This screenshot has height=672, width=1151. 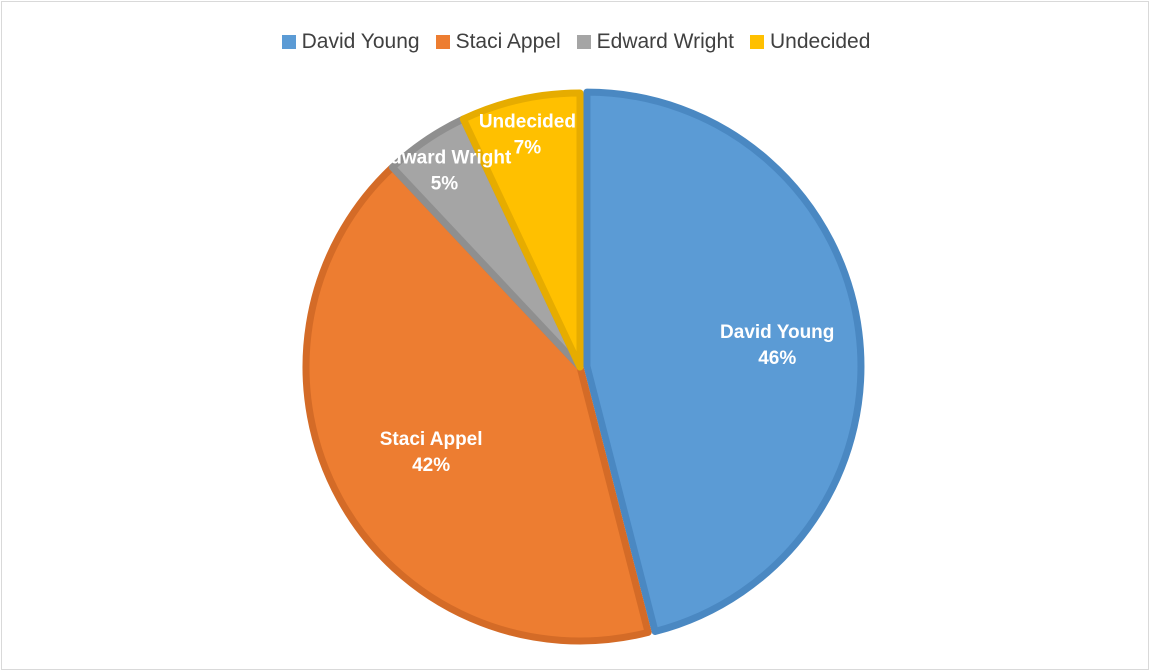 I want to click on legend-swatch-edward-wright, so click(x=583, y=42).